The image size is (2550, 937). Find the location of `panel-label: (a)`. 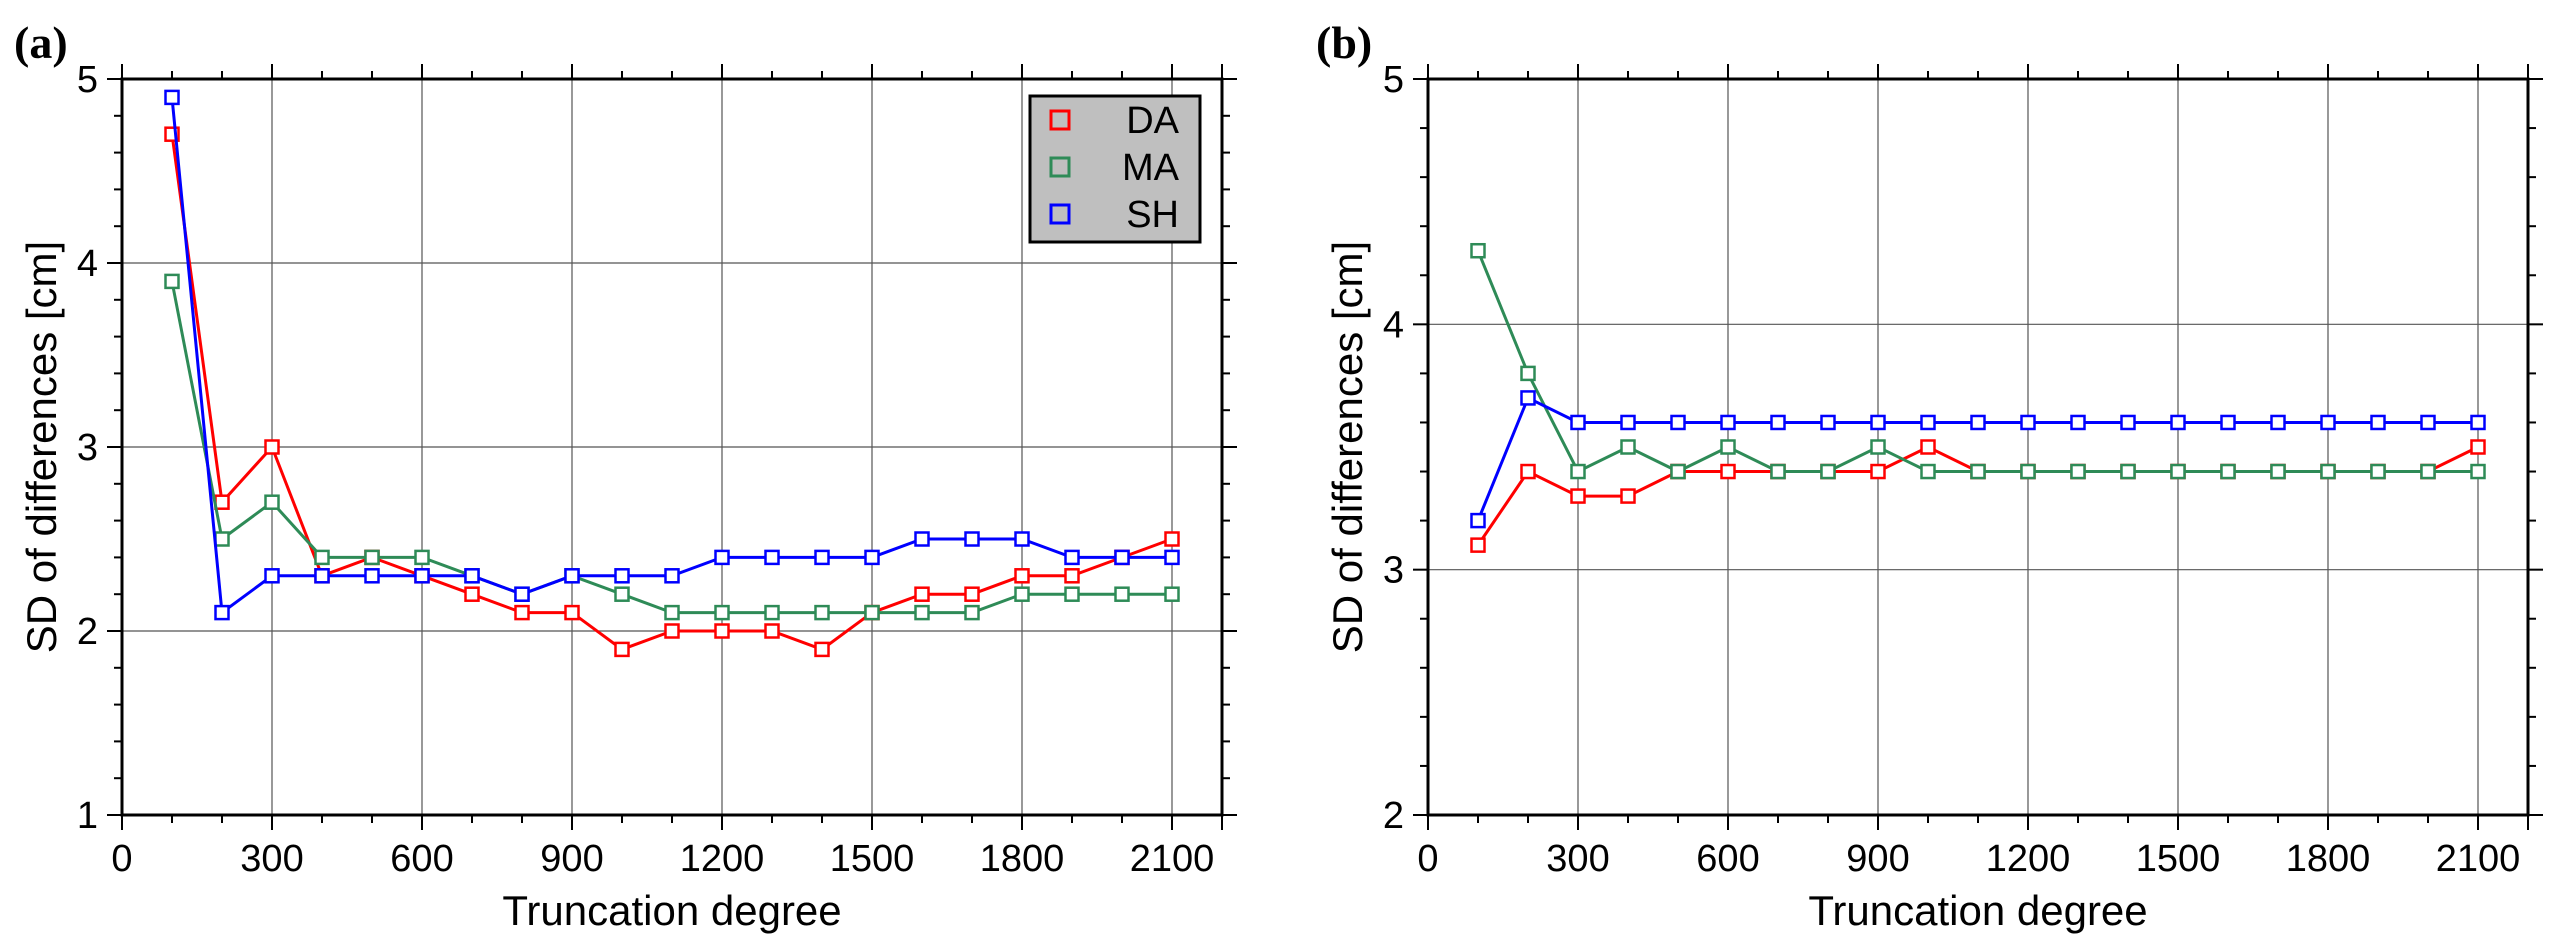

panel-label: (a) is located at coordinates (41, 42).